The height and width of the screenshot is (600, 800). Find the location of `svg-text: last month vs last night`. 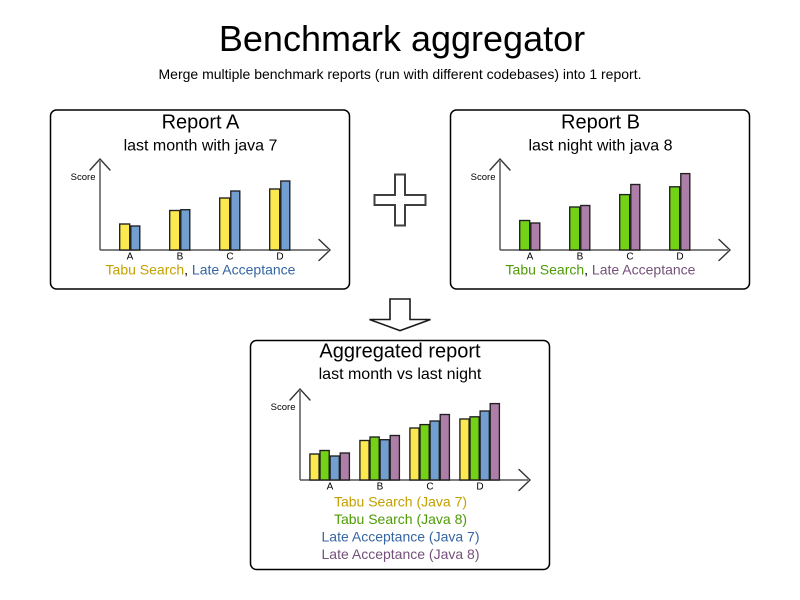

svg-text: last month vs last night is located at coordinates (400, 374).